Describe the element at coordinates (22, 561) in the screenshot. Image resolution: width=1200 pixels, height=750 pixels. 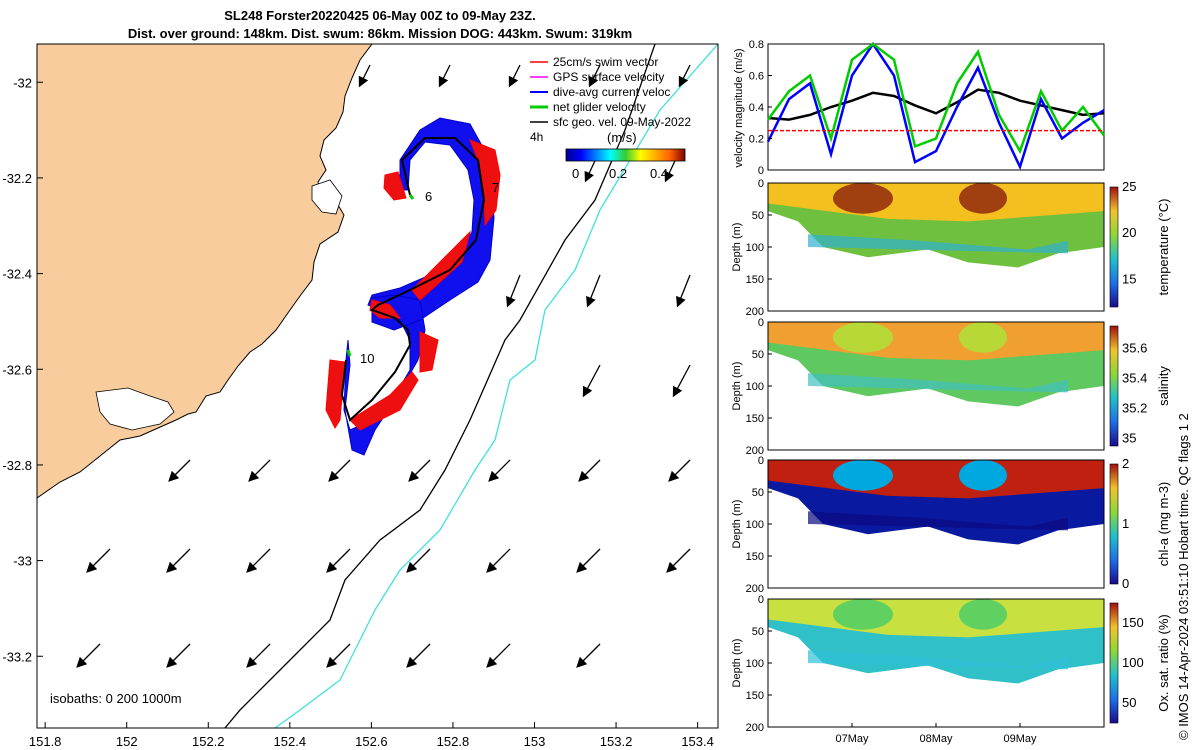
I see `map-y-tick-label: -33` at that location.